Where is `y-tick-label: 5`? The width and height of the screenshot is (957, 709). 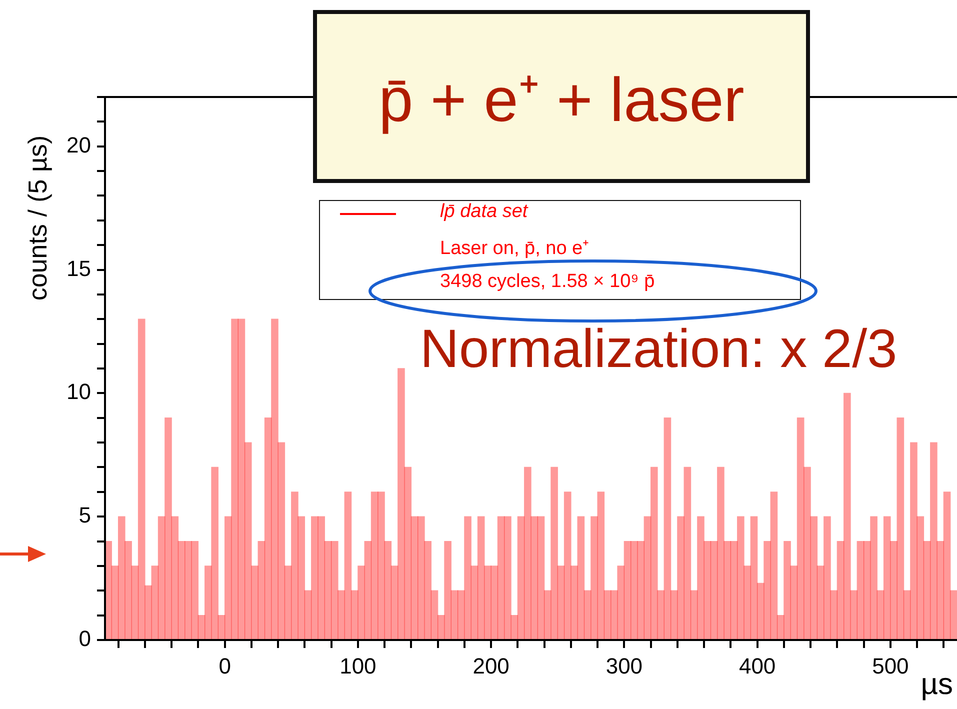 y-tick-label: 5 is located at coordinates (84, 515).